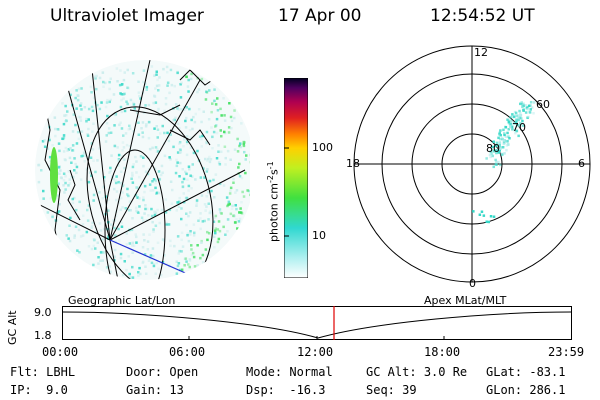 The width and height of the screenshot is (600, 400). I want to click on date-label: 17 Apr 00, so click(320, 16).